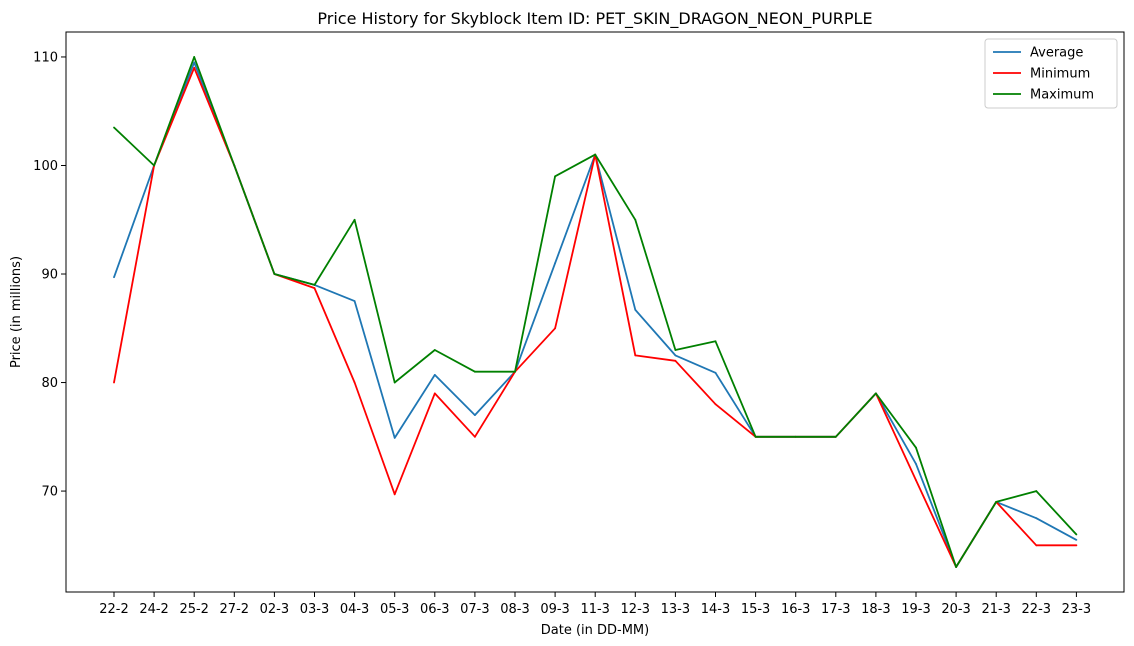 This screenshot has height=646, width=1134. I want to click on x-tick-label: 08-3, so click(515, 609).